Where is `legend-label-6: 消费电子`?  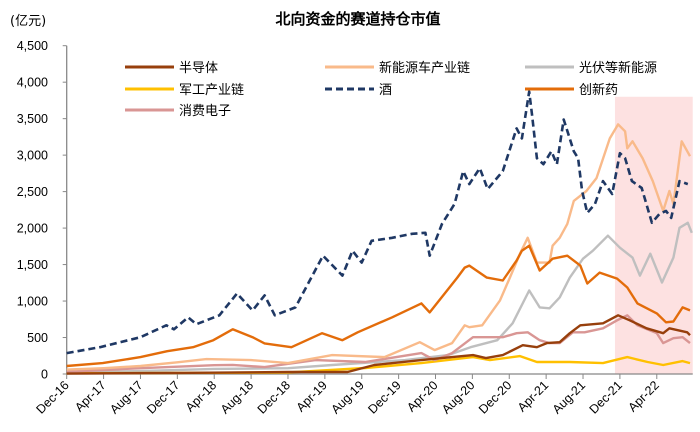 legend-label-6: 消费电子 is located at coordinates (205, 111).